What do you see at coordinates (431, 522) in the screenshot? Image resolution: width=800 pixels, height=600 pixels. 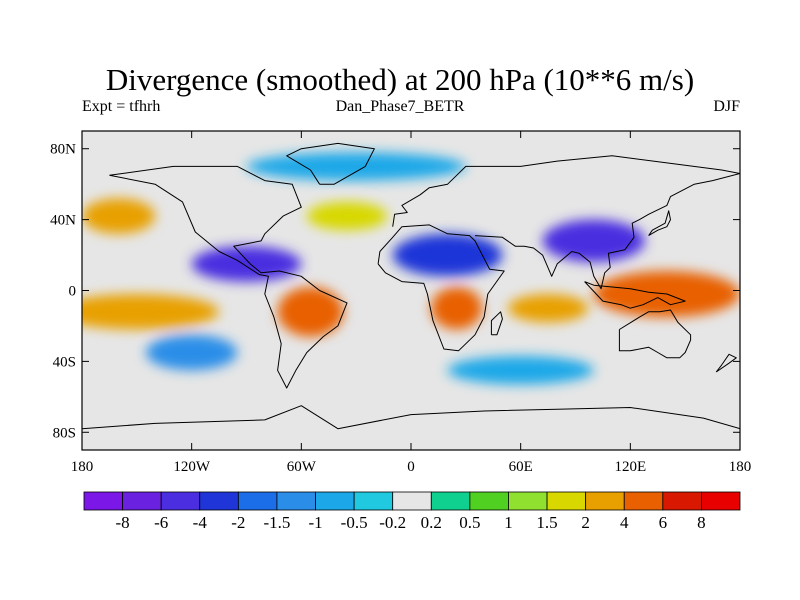 I see `colorbar-label: 0.2` at bounding box center [431, 522].